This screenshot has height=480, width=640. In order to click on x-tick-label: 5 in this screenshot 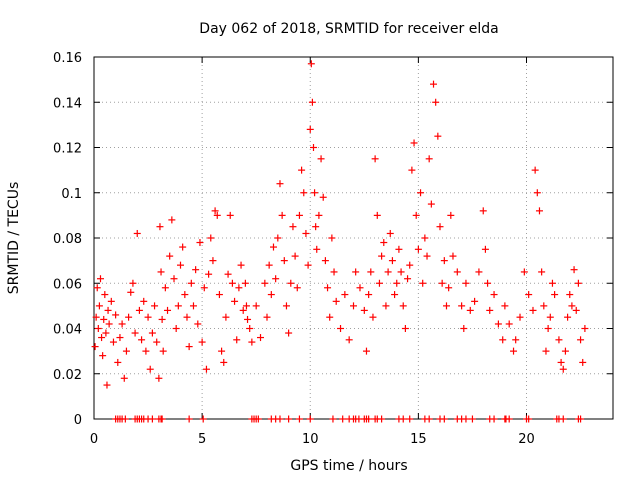, I will do `click(202, 439)`.